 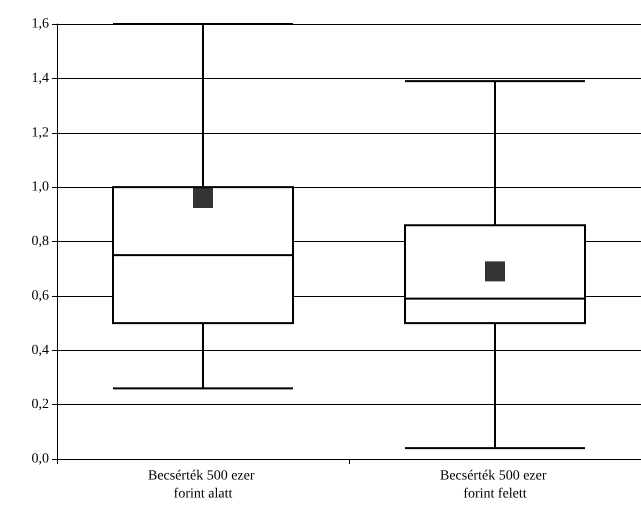 I want to click on y-tick-label: 0,4, so click(x=40, y=350).